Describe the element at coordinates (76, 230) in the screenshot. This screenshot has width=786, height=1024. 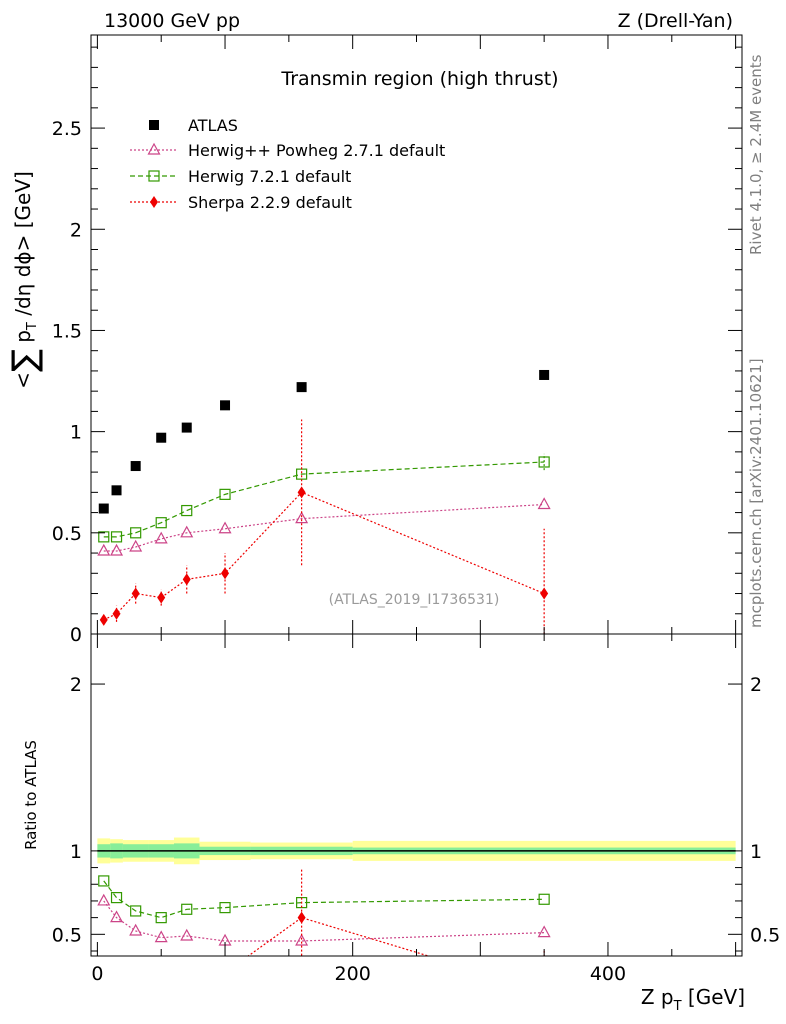
I see `y-tick-label: 2` at that location.